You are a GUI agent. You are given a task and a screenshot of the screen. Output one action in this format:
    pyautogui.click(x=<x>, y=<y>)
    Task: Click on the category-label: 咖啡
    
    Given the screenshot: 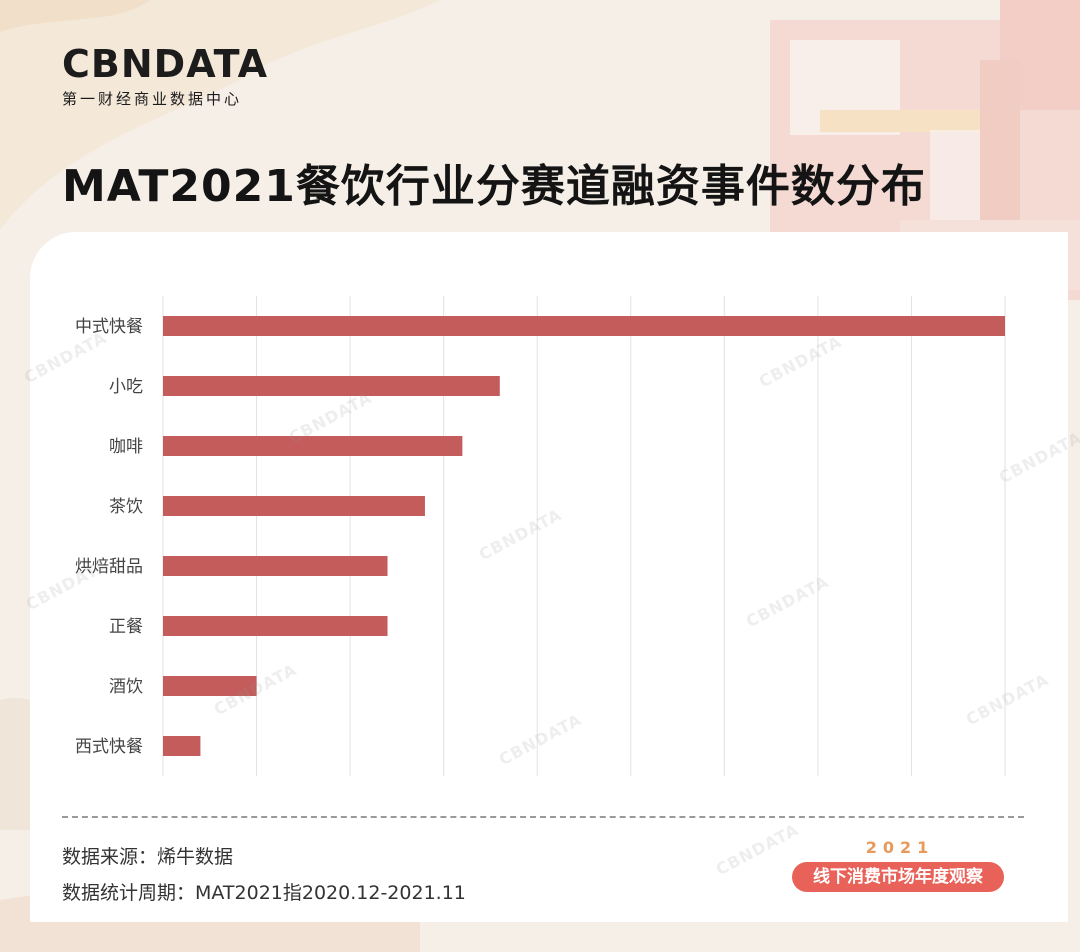 What is the action you would take?
    pyautogui.click(x=126, y=447)
    